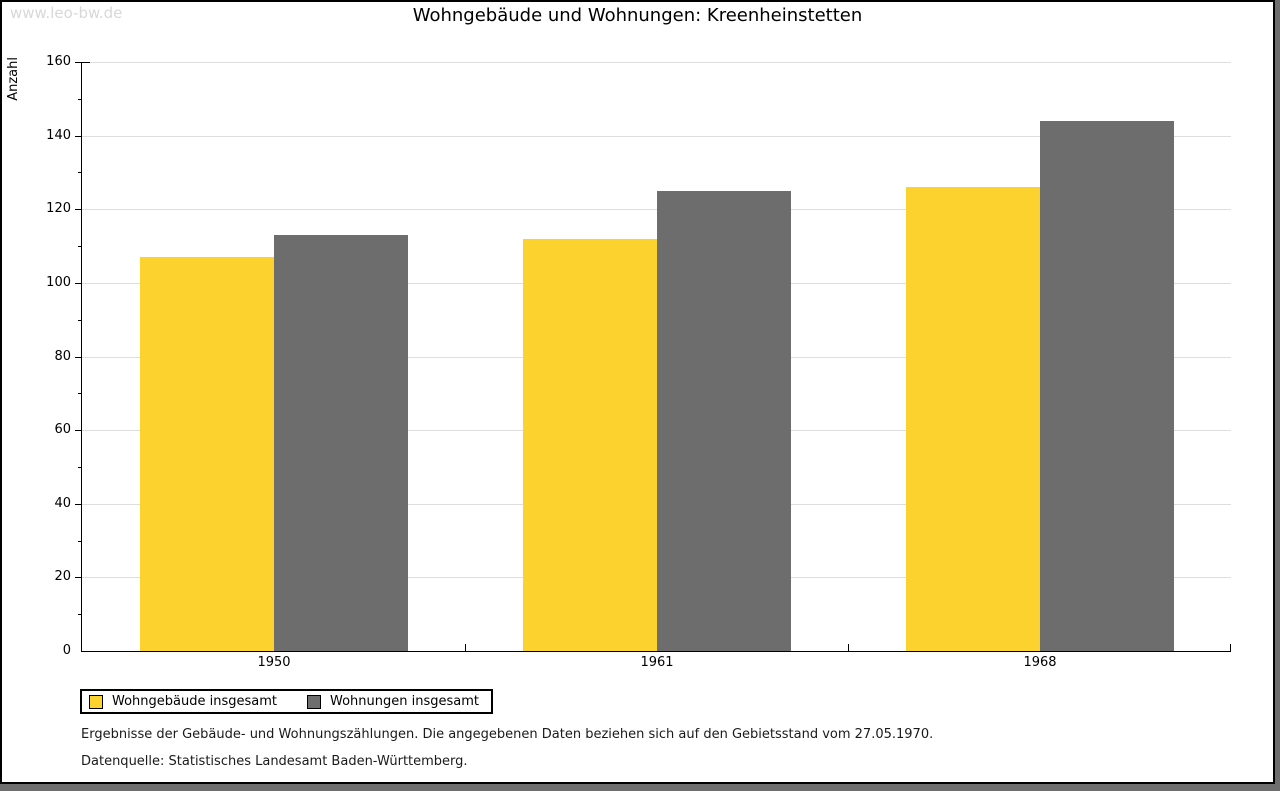 This screenshot has width=1280, height=791. What do you see at coordinates (58, 61) in the screenshot?
I see `y-tick-label: 160` at bounding box center [58, 61].